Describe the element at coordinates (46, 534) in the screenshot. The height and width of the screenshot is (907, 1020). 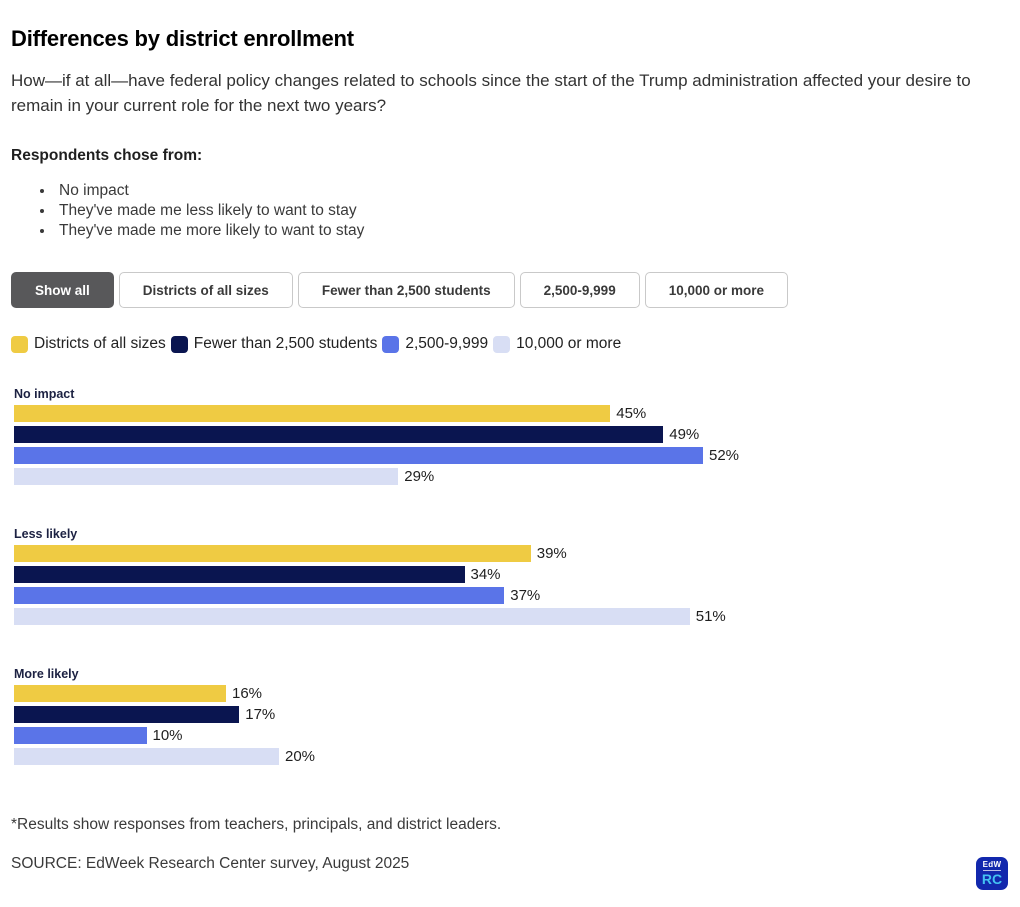
I see `bar-group-label: Less likely` at that location.